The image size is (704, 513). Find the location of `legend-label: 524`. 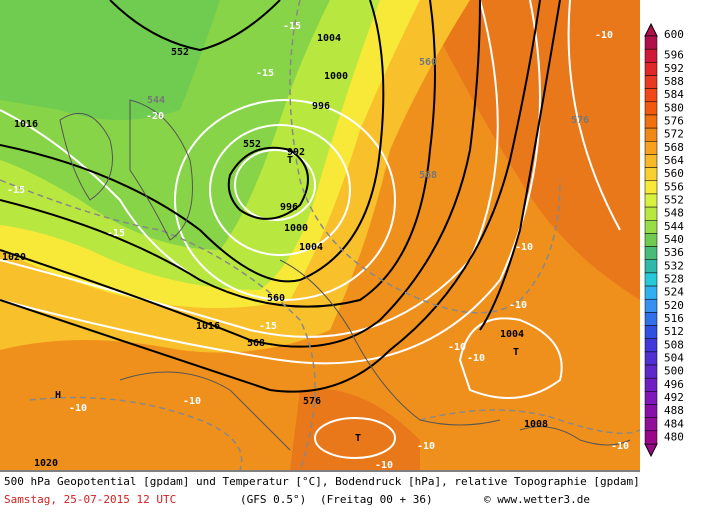

legend-label: 524 is located at coordinates (674, 292).